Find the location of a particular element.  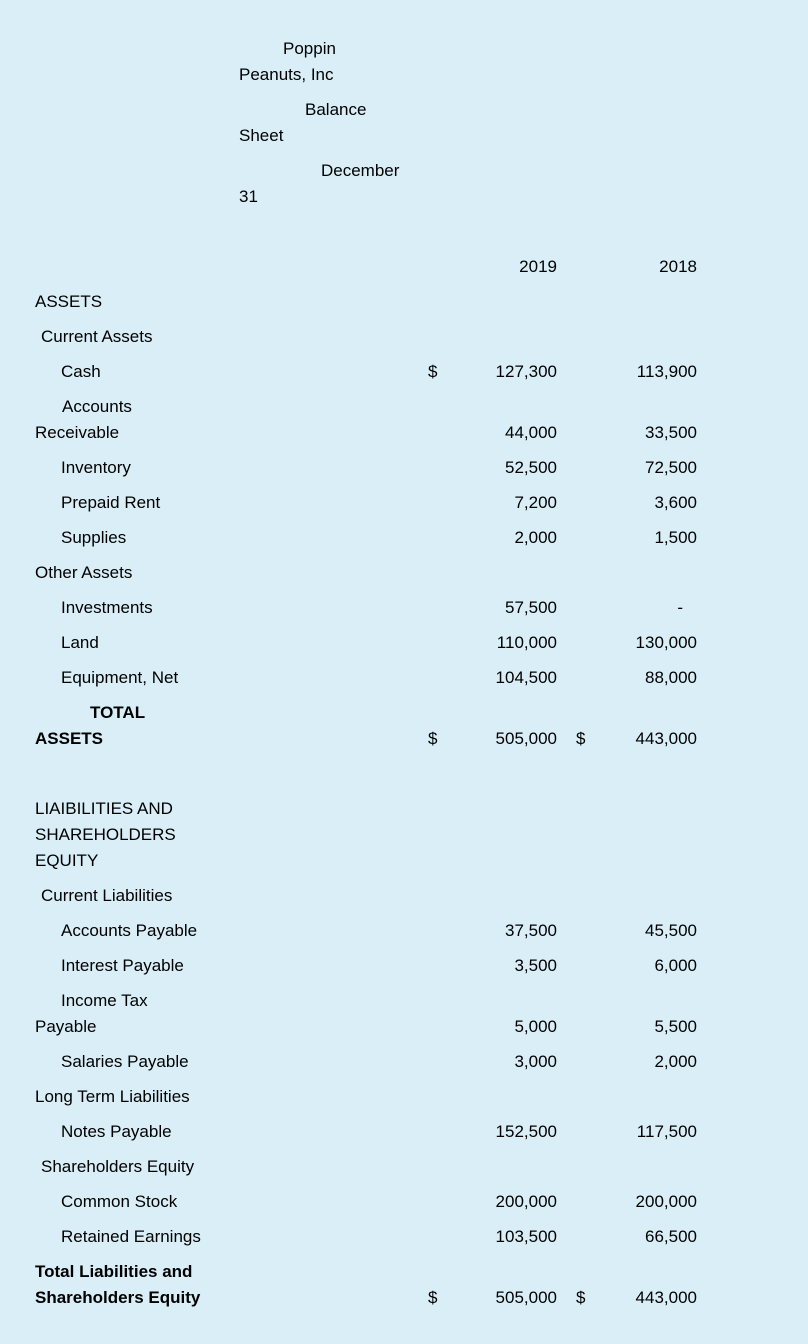

row-label: Interest Payable is located at coordinates (231, 966).